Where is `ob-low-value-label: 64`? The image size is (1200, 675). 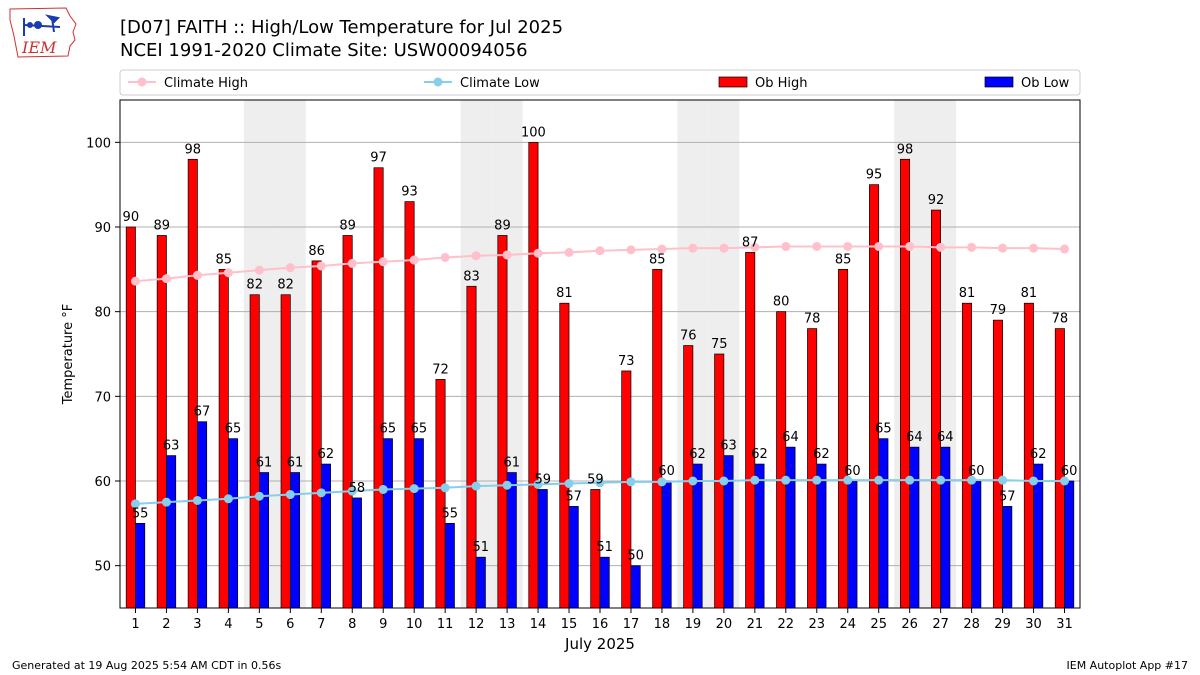 ob-low-value-label: 64 is located at coordinates (914, 437).